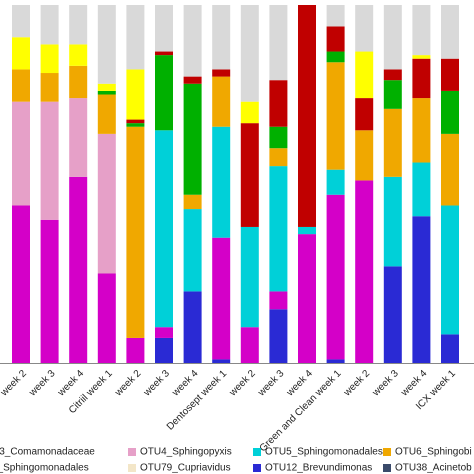 Image resolution: width=474 pixels, height=474 pixels. Describe the element at coordinates (433, 452) in the screenshot. I see `legend-label: OTU6_Sphingobi` at that location.